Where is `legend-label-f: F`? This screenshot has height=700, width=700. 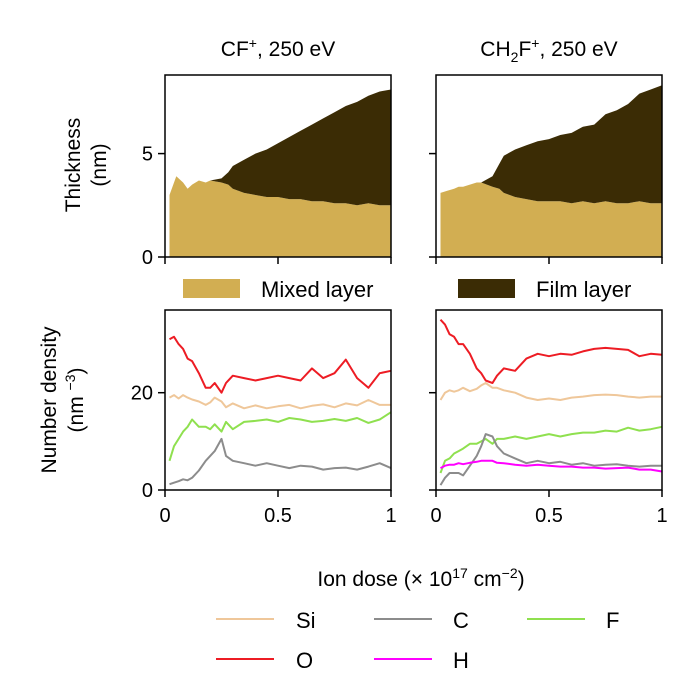
legend-label-f: F is located at coordinates (612, 620).